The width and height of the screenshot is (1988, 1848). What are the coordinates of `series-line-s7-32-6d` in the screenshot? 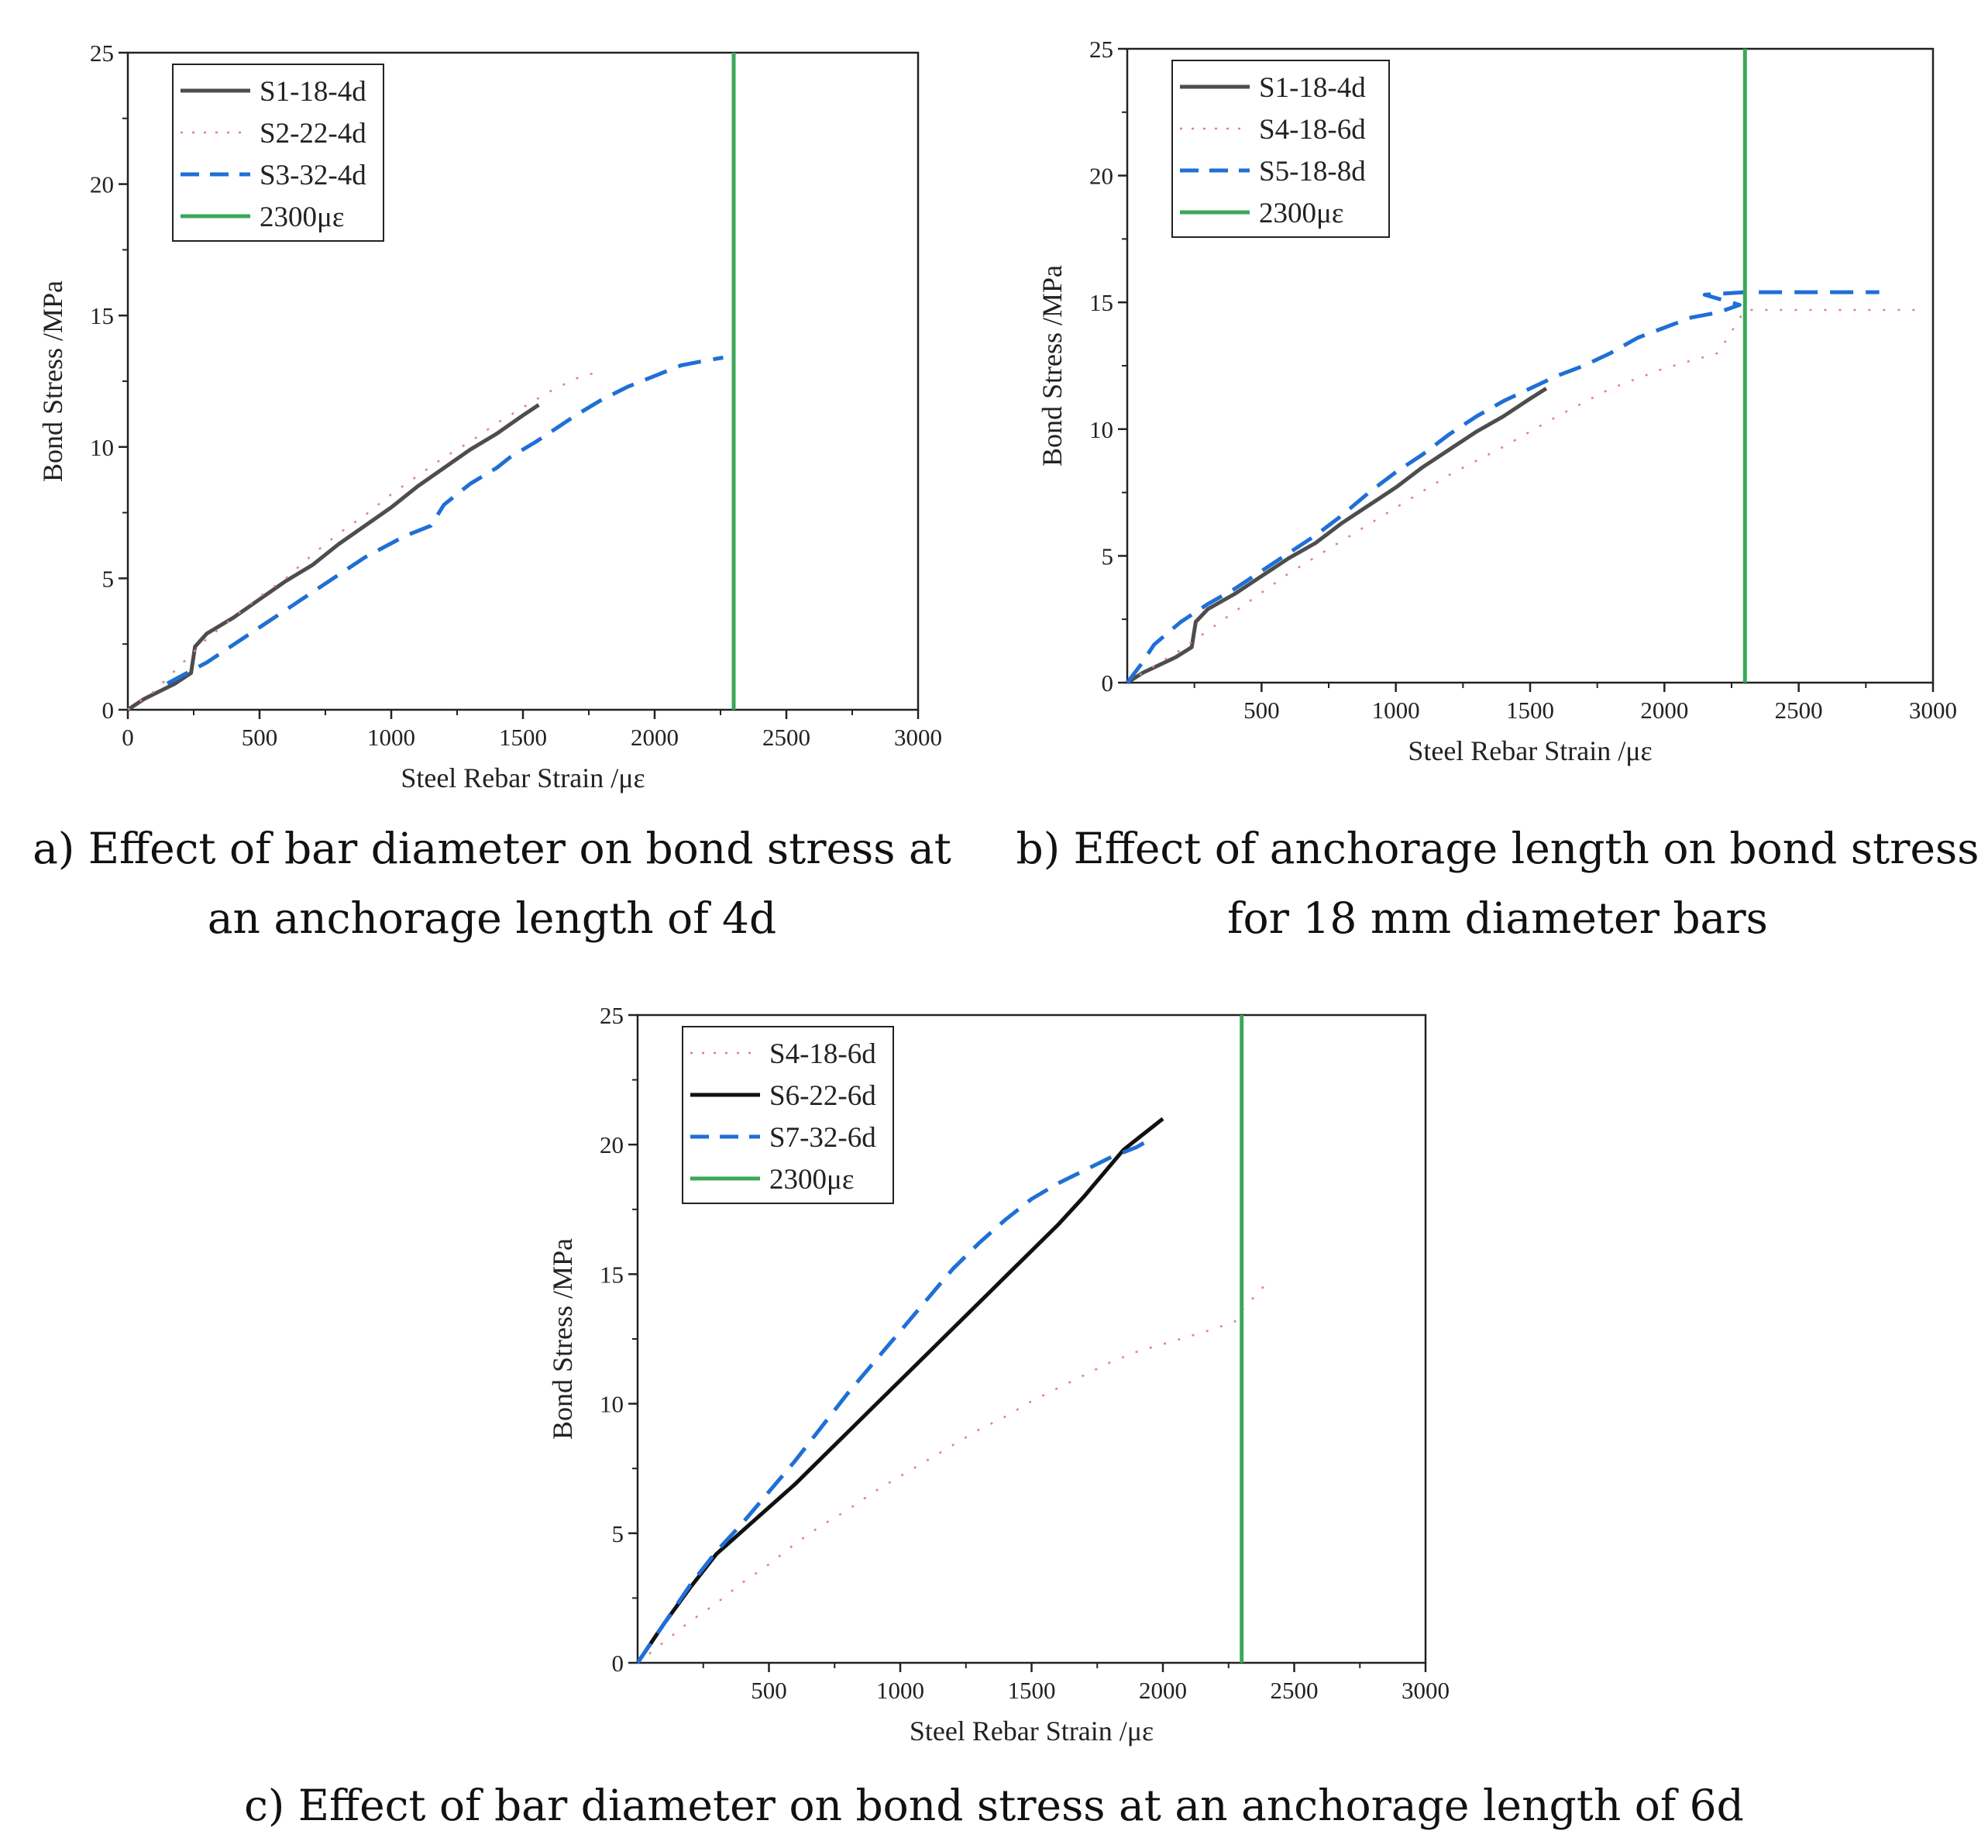 It's located at (893, 1400).